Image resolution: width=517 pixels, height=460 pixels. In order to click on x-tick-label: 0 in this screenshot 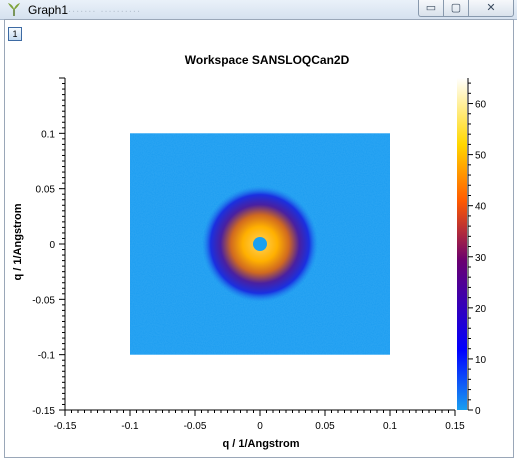, I will do `click(260, 426)`.